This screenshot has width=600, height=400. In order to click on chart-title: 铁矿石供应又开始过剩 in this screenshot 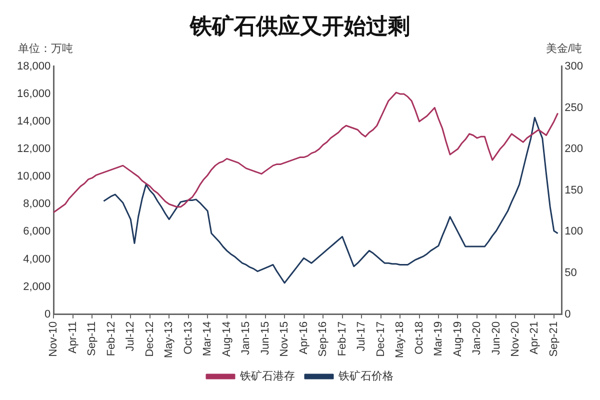, I will do `click(299, 25)`.